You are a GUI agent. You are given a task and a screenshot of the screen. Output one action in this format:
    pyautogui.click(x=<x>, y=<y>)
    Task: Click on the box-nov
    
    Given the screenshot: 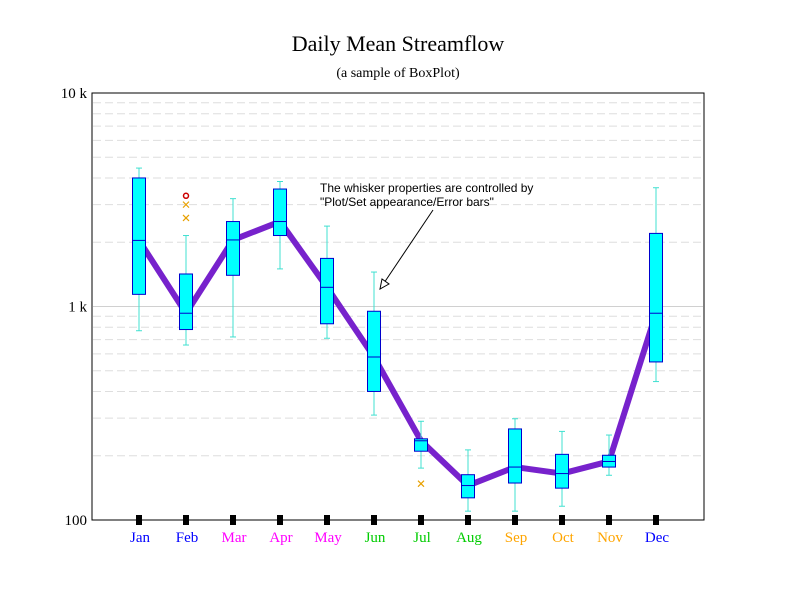 What is the action you would take?
    pyautogui.click(x=609, y=455)
    